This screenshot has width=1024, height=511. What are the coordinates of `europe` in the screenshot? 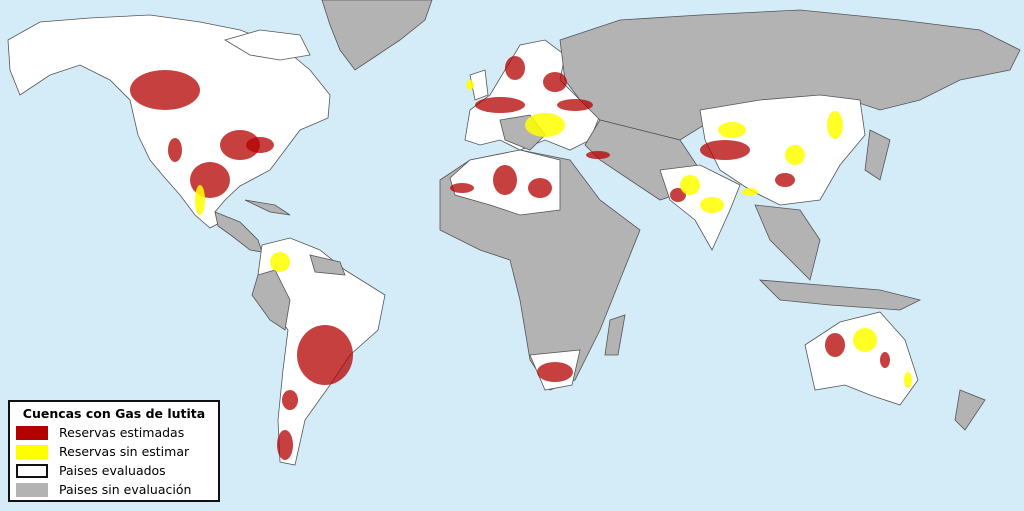 It's located at (532, 95).